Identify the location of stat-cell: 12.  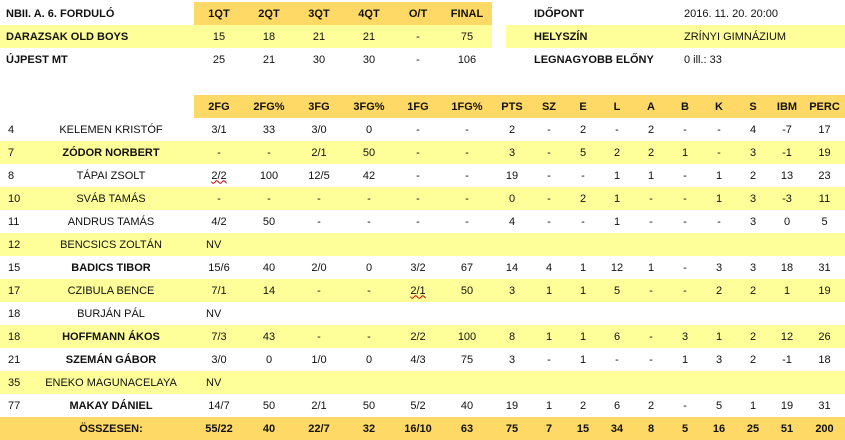
(617, 267).